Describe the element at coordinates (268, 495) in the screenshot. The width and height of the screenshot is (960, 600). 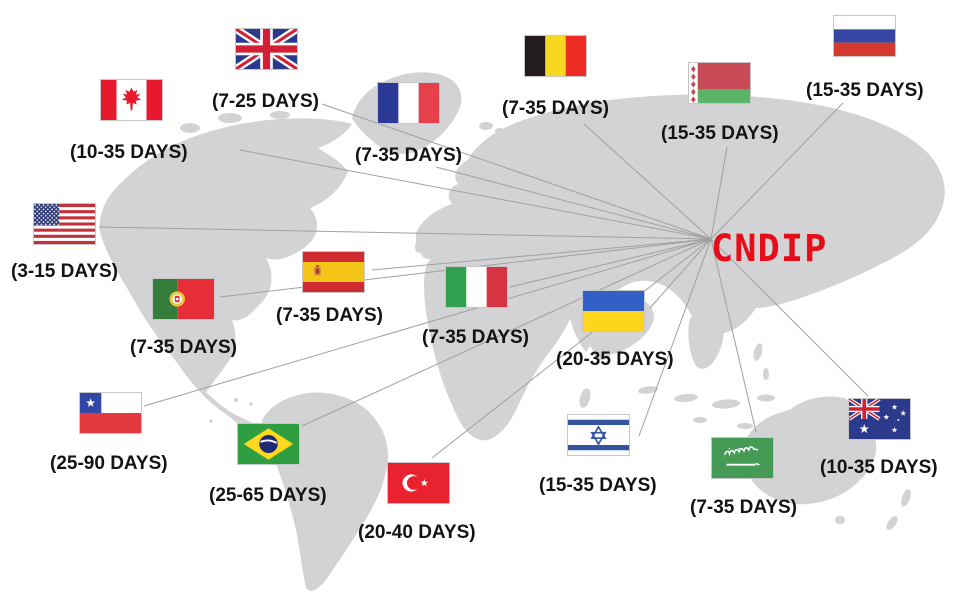
I see `brazil-shipping-days-label: (25-65 DAYS)` at that location.